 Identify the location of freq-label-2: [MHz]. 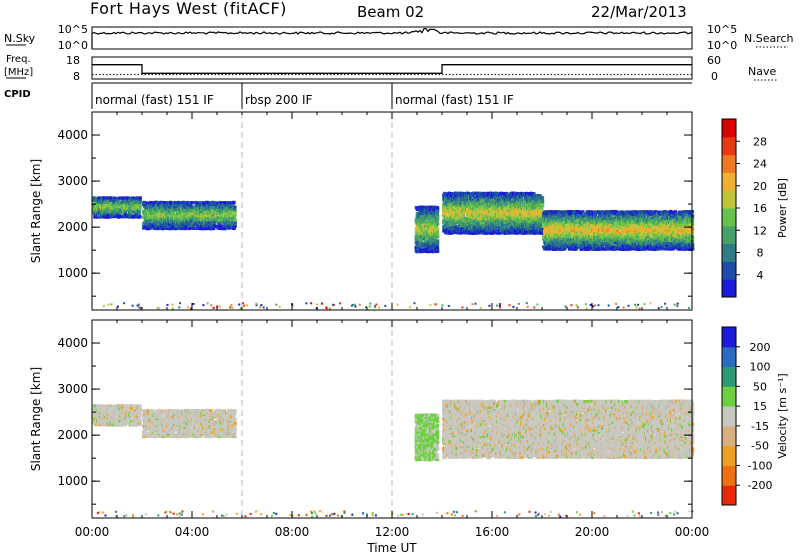
(18, 72).